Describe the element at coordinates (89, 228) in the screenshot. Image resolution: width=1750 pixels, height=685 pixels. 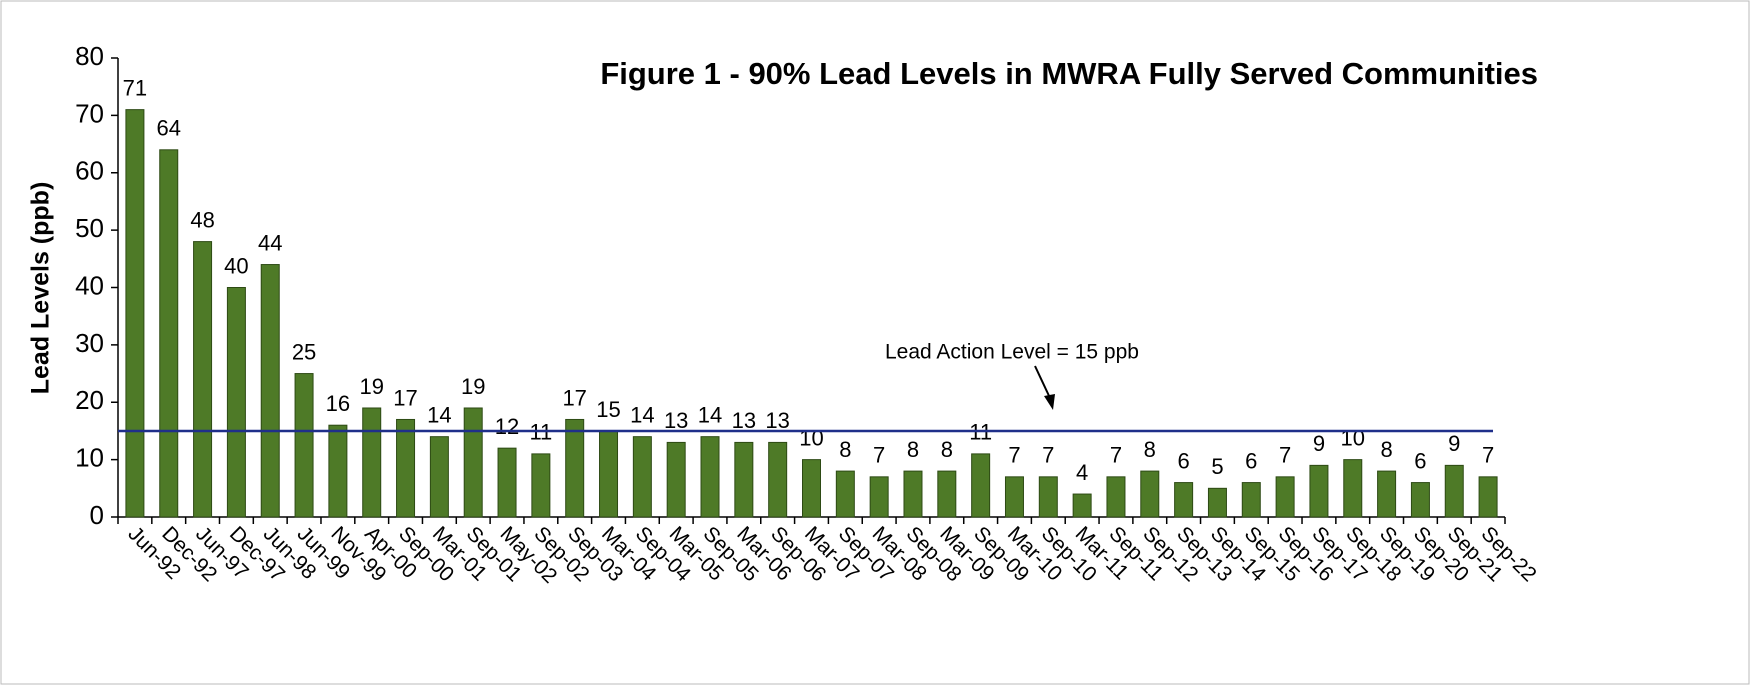
I see `y-tick-label: 50` at that location.